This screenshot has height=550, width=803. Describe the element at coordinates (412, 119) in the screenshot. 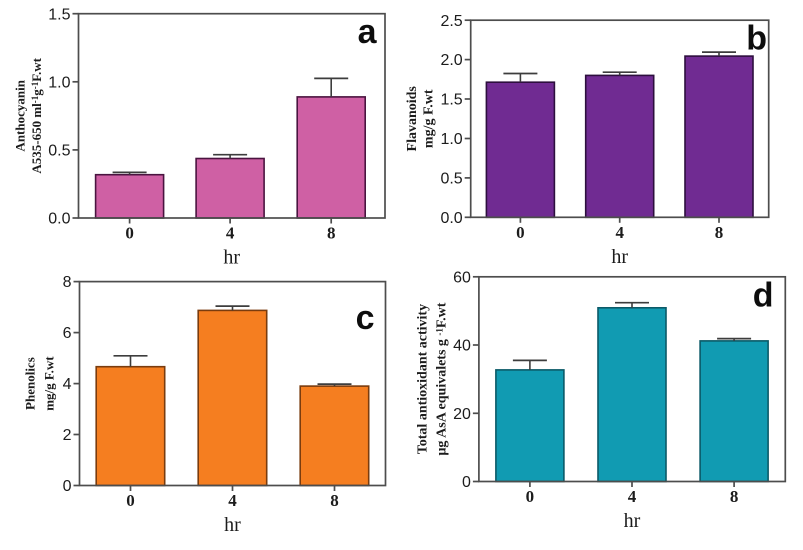

I see `svg-text: Flavanoids` at that location.